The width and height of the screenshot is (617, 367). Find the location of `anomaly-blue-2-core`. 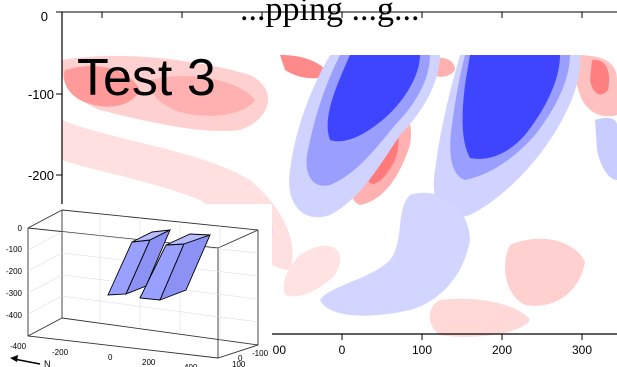

anomaly-blue-2-core is located at coordinates (511, 107).